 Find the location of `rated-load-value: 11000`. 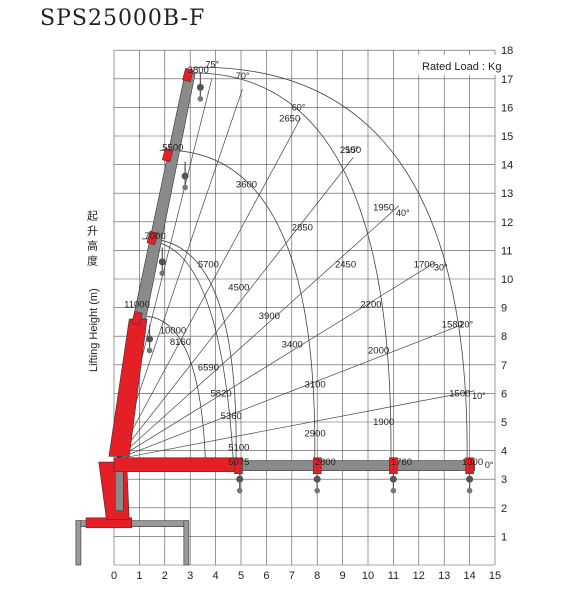

rated-load-value: 11000 is located at coordinates (137, 305).